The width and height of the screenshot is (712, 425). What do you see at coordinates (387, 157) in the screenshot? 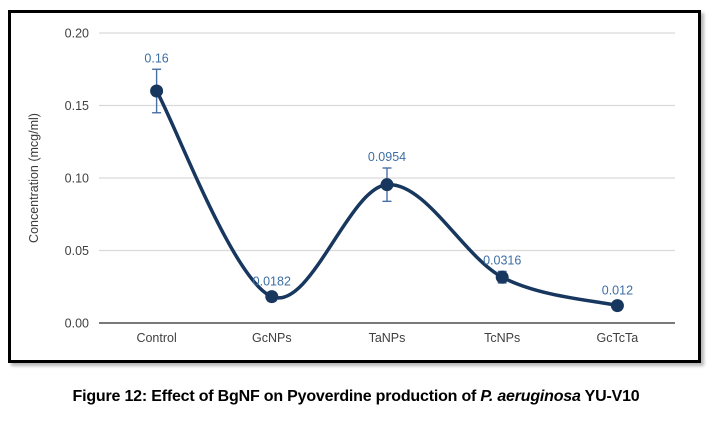
I see `data-label: 0.0954` at bounding box center [387, 157].